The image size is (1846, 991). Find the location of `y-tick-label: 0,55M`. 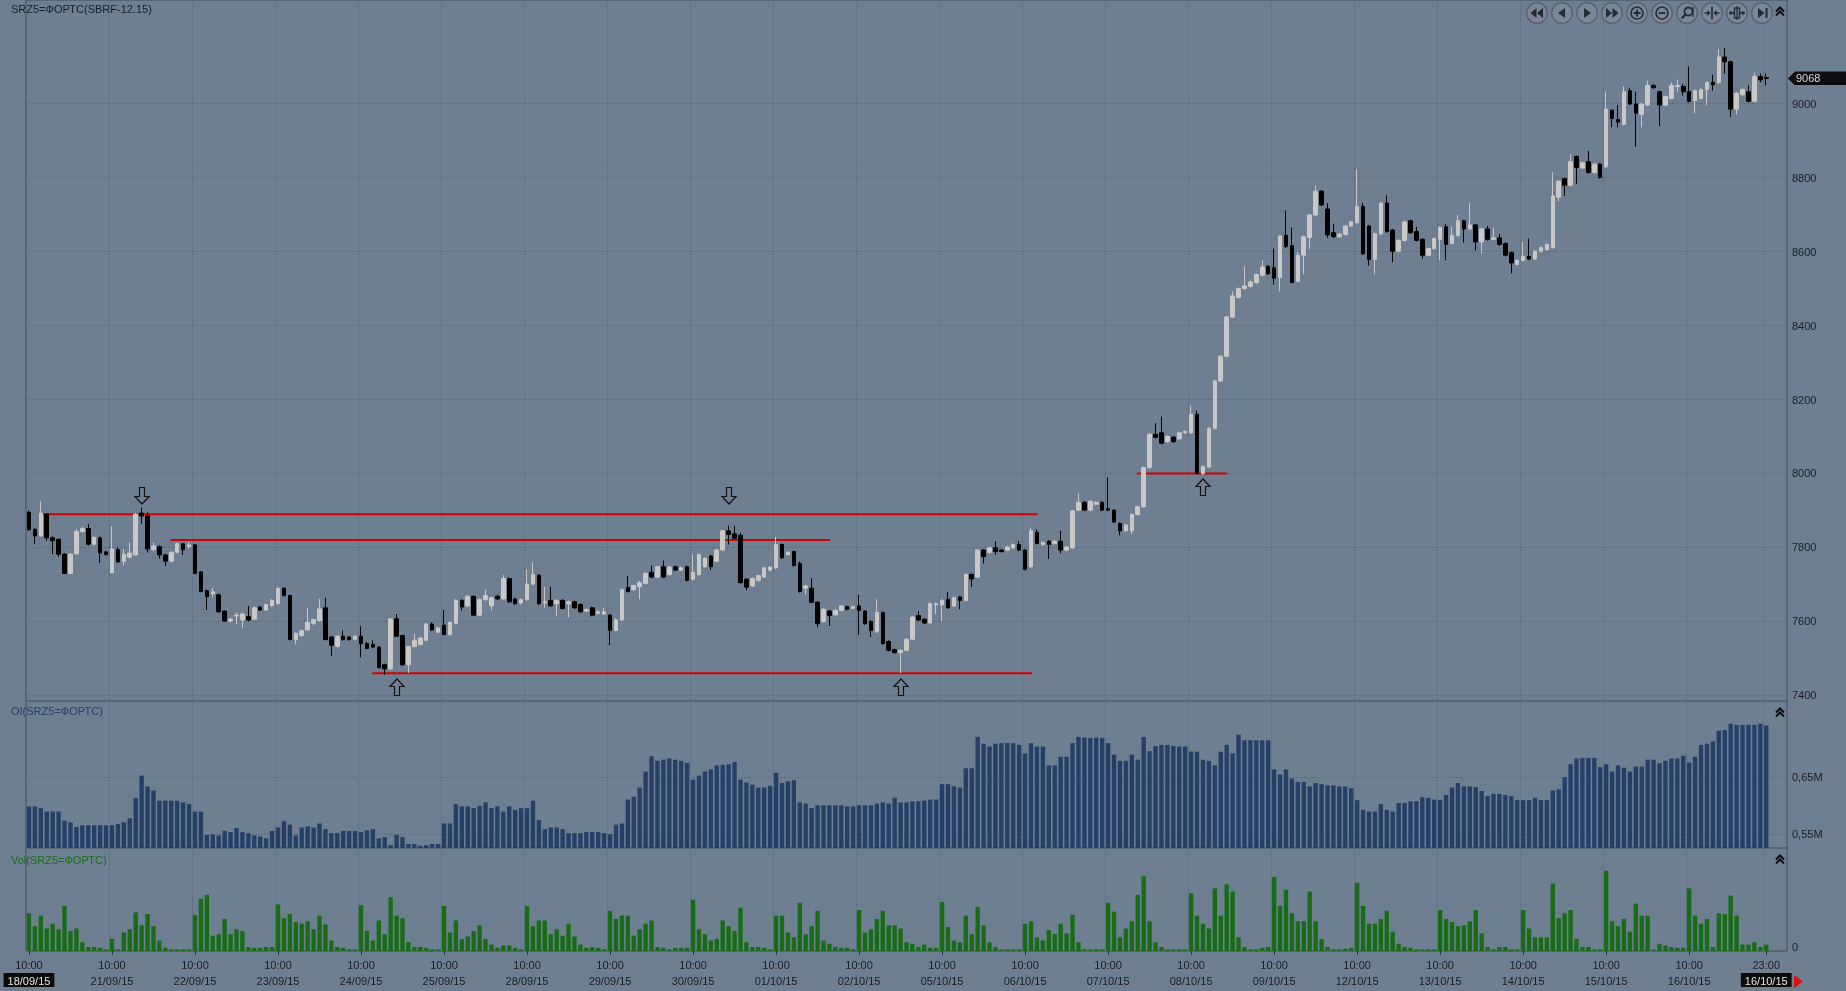

y-tick-label: 0,55M is located at coordinates (1807, 834).